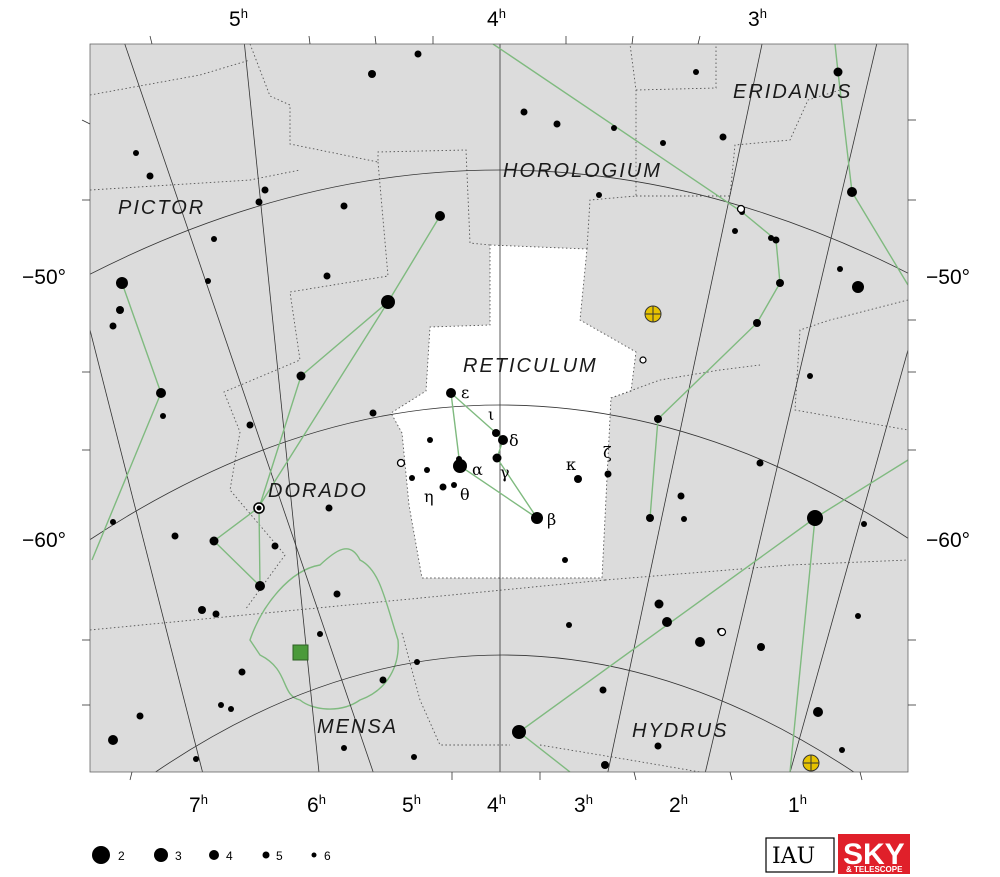  Describe the element at coordinates (443, 487) in the screenshot. I see `star-eta-reticuli` at that location.